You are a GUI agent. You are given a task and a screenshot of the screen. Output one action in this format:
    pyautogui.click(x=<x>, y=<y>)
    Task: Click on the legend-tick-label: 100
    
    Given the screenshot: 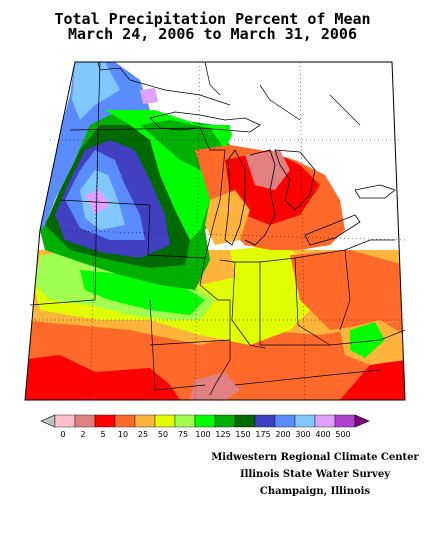 What is the action you would take?
    pyautogui.click(x=202, y=434)
    